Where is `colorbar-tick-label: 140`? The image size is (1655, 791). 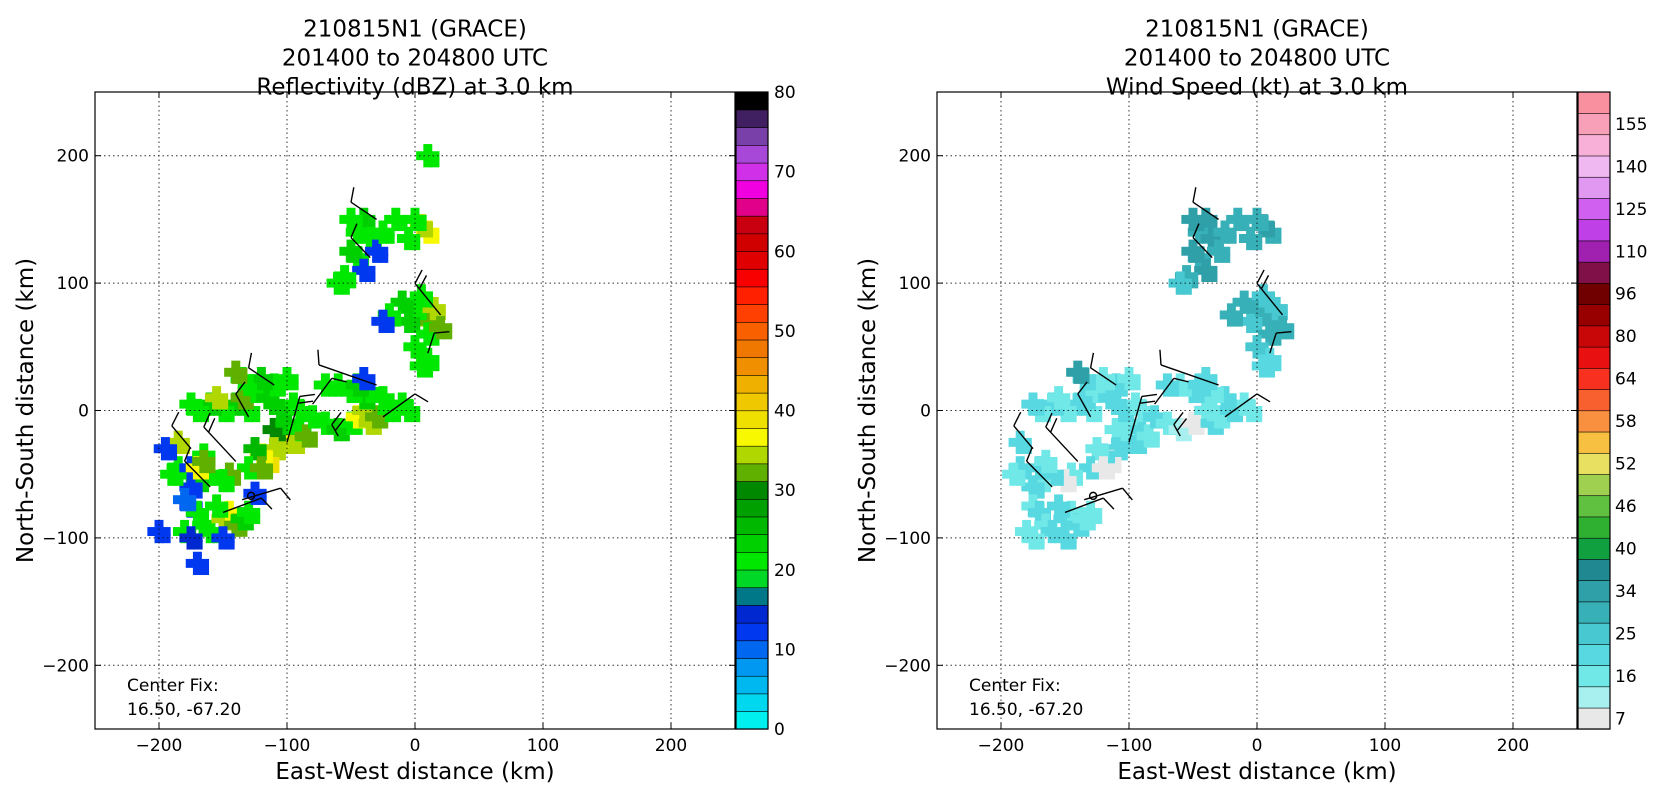 colorbar-tick-label: 140 is located at coordinates (1631, 167).